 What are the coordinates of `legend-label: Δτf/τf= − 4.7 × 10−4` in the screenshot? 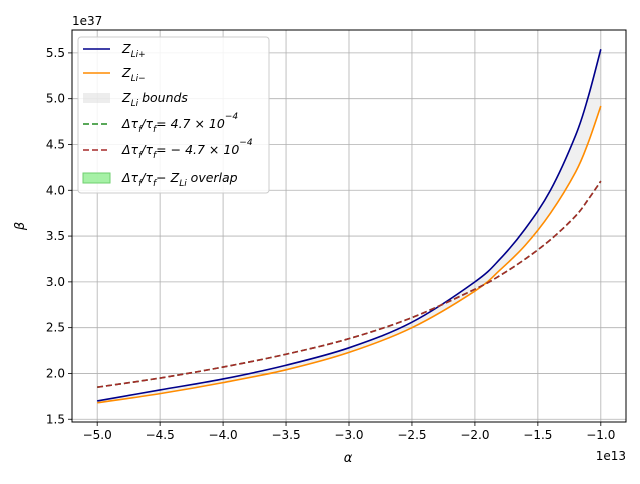 It's located at (187, 149).